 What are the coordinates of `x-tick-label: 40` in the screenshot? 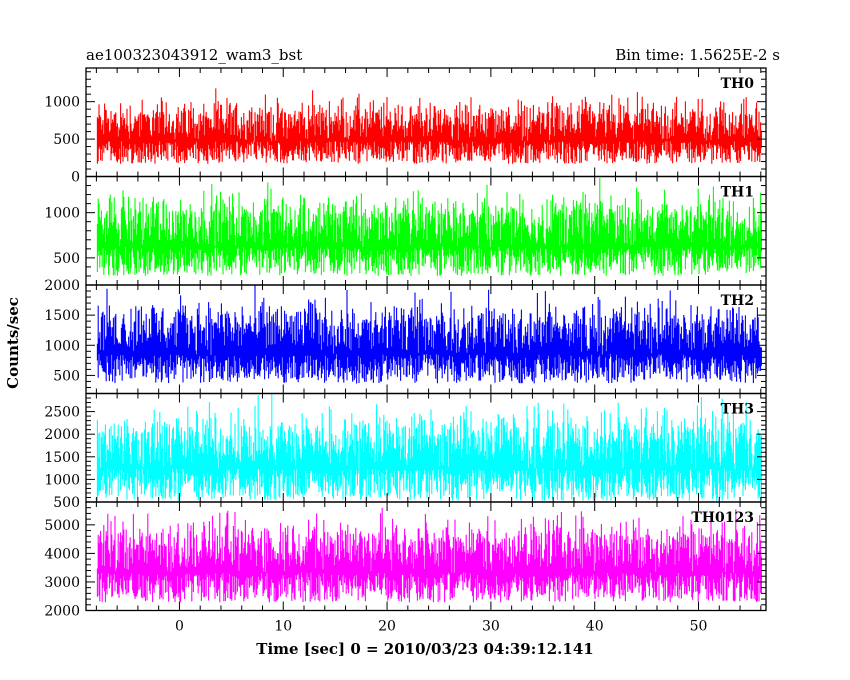 It's located at (595, 627).